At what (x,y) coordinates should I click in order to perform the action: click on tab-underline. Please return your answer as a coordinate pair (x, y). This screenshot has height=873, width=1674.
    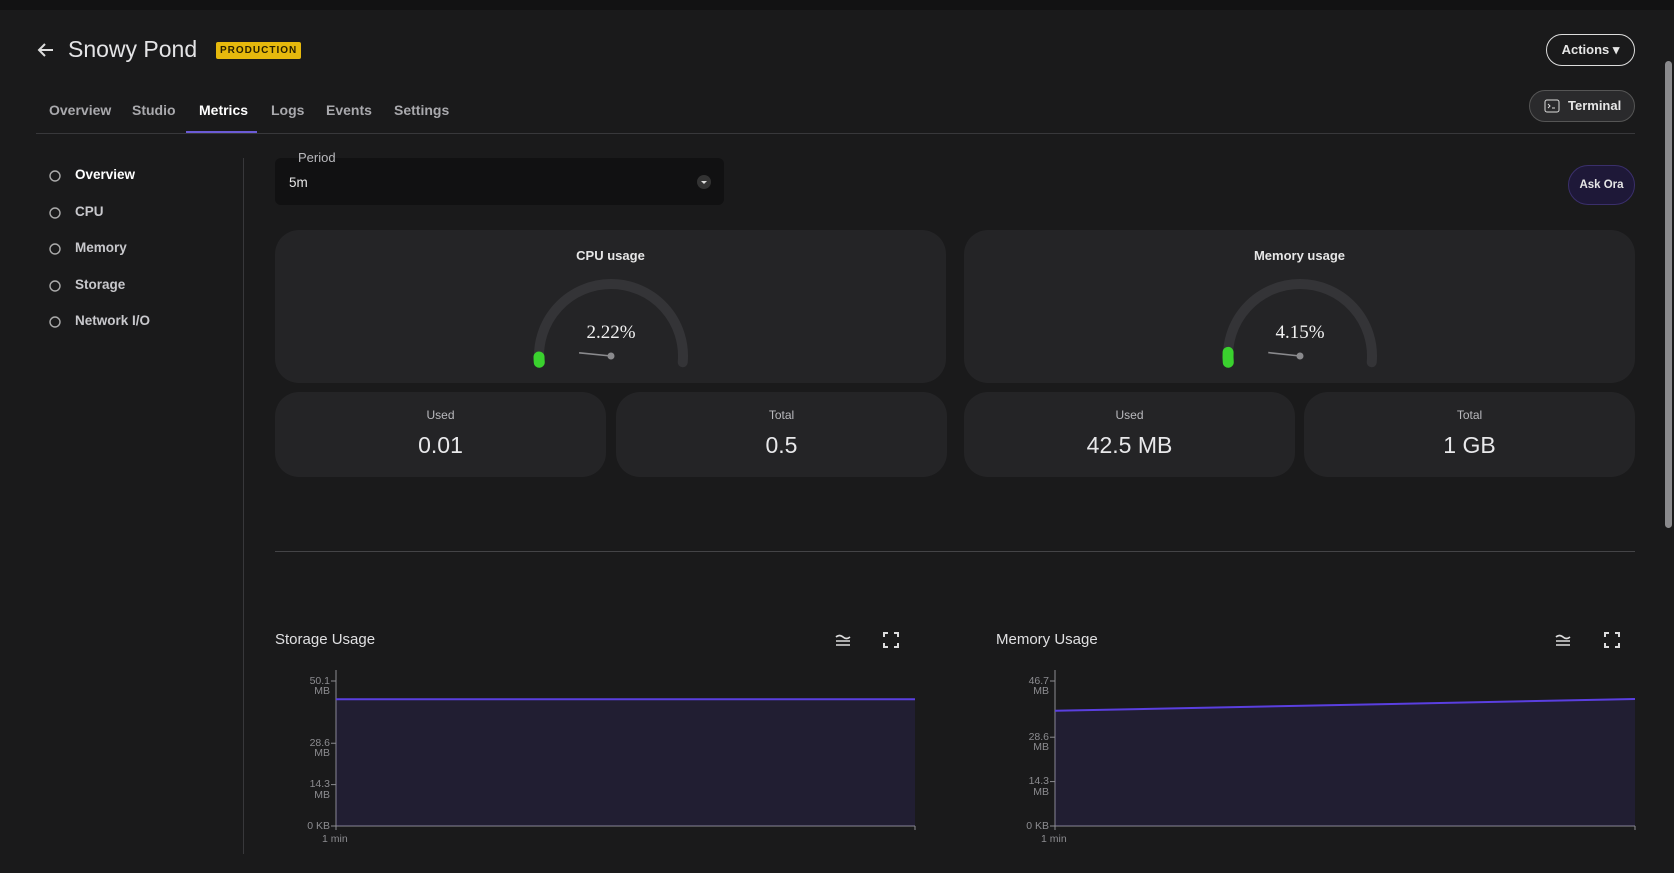
    Looking at the image, I should click on (221, 132).